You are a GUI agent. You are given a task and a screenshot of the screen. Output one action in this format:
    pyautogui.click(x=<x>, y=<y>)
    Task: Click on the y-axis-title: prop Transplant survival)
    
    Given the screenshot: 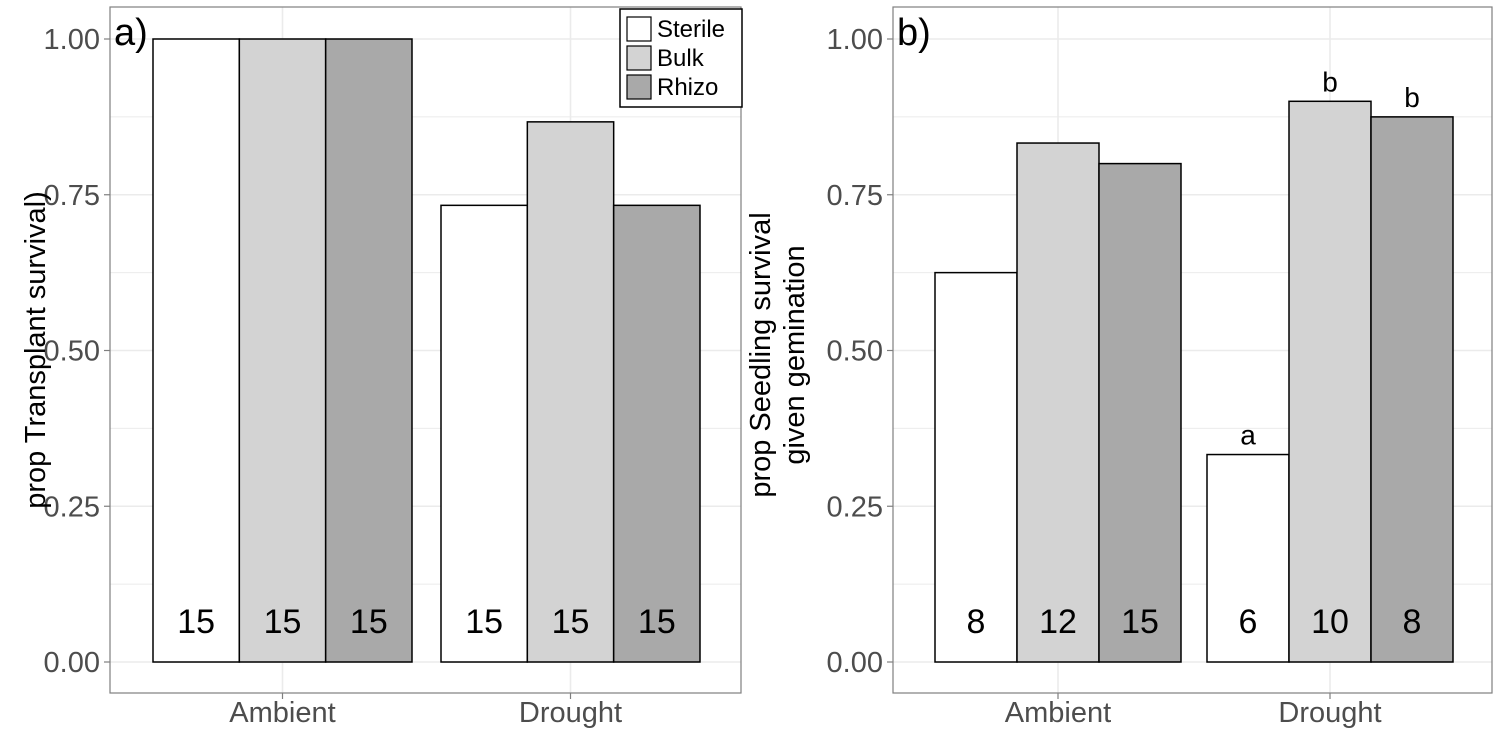 What is the action you would take?
    pyautogui.click(x=36, y=350)
    